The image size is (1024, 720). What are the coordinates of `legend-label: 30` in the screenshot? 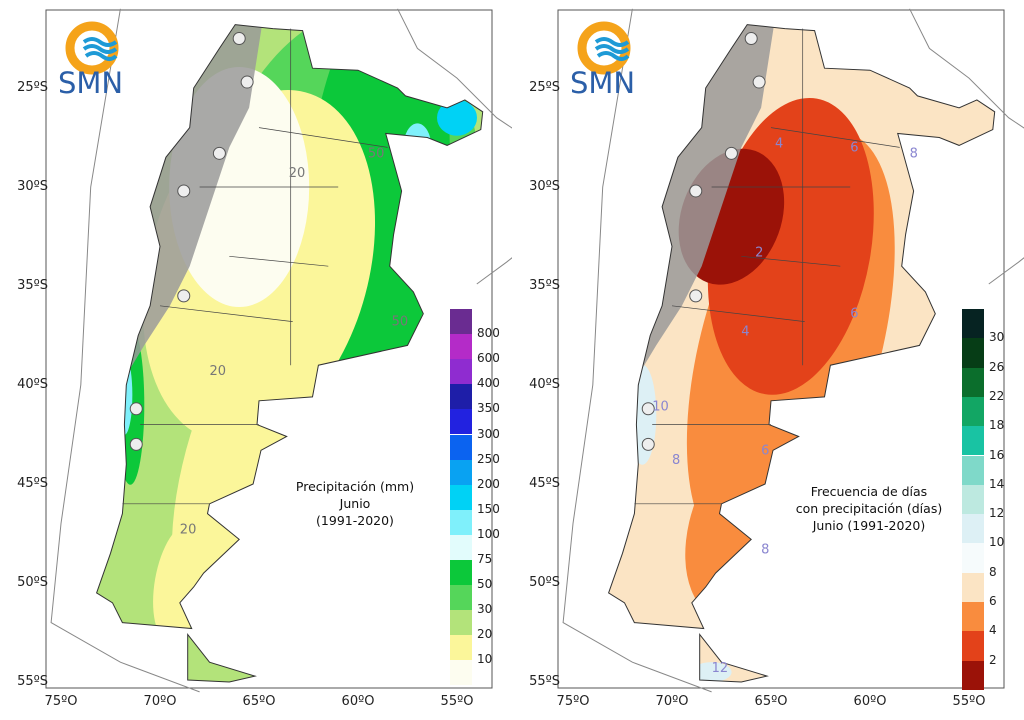 It's located at (997, 337).